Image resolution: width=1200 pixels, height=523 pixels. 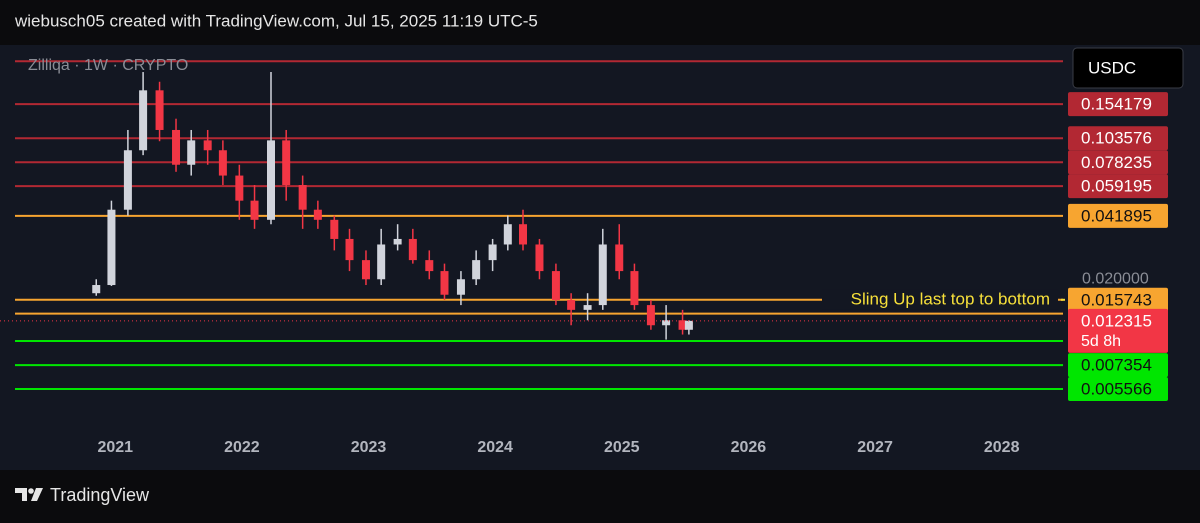 What do you see at coordinates (749, 447) in the screenshot?
I see `x-tick-label: 2026` at bounding box center [749, 447].